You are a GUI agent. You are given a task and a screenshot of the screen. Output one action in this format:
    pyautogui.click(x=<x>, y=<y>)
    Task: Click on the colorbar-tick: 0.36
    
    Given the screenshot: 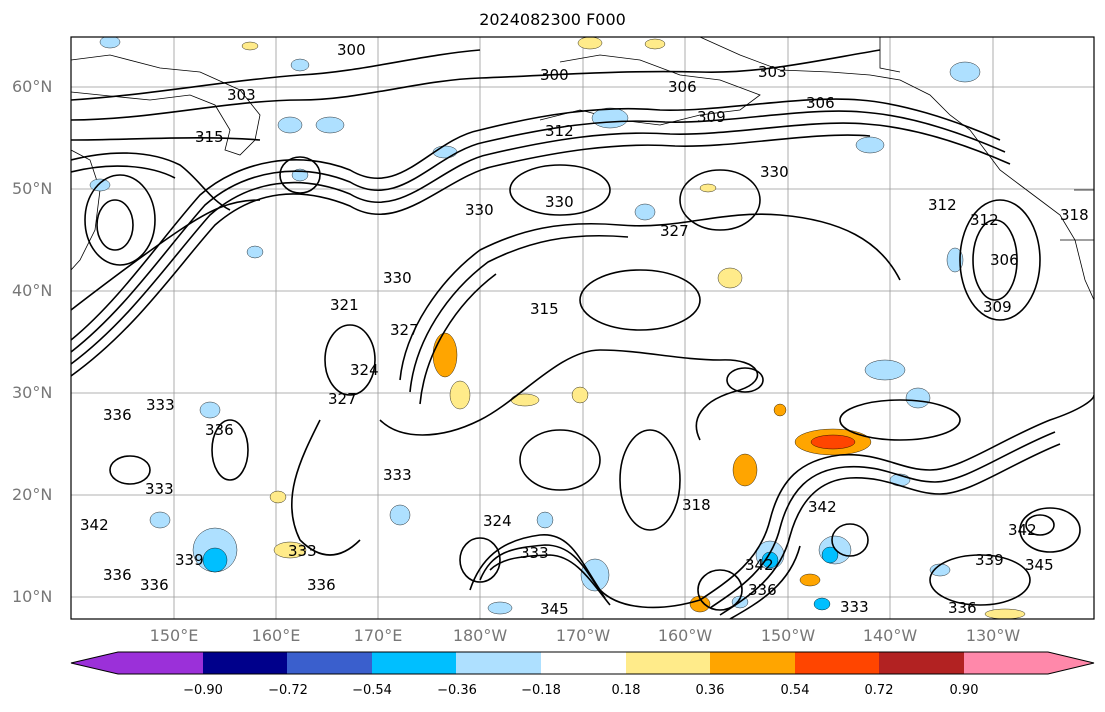 What is the action you would take?
    pyautogui.click(x=710, y=690)
    